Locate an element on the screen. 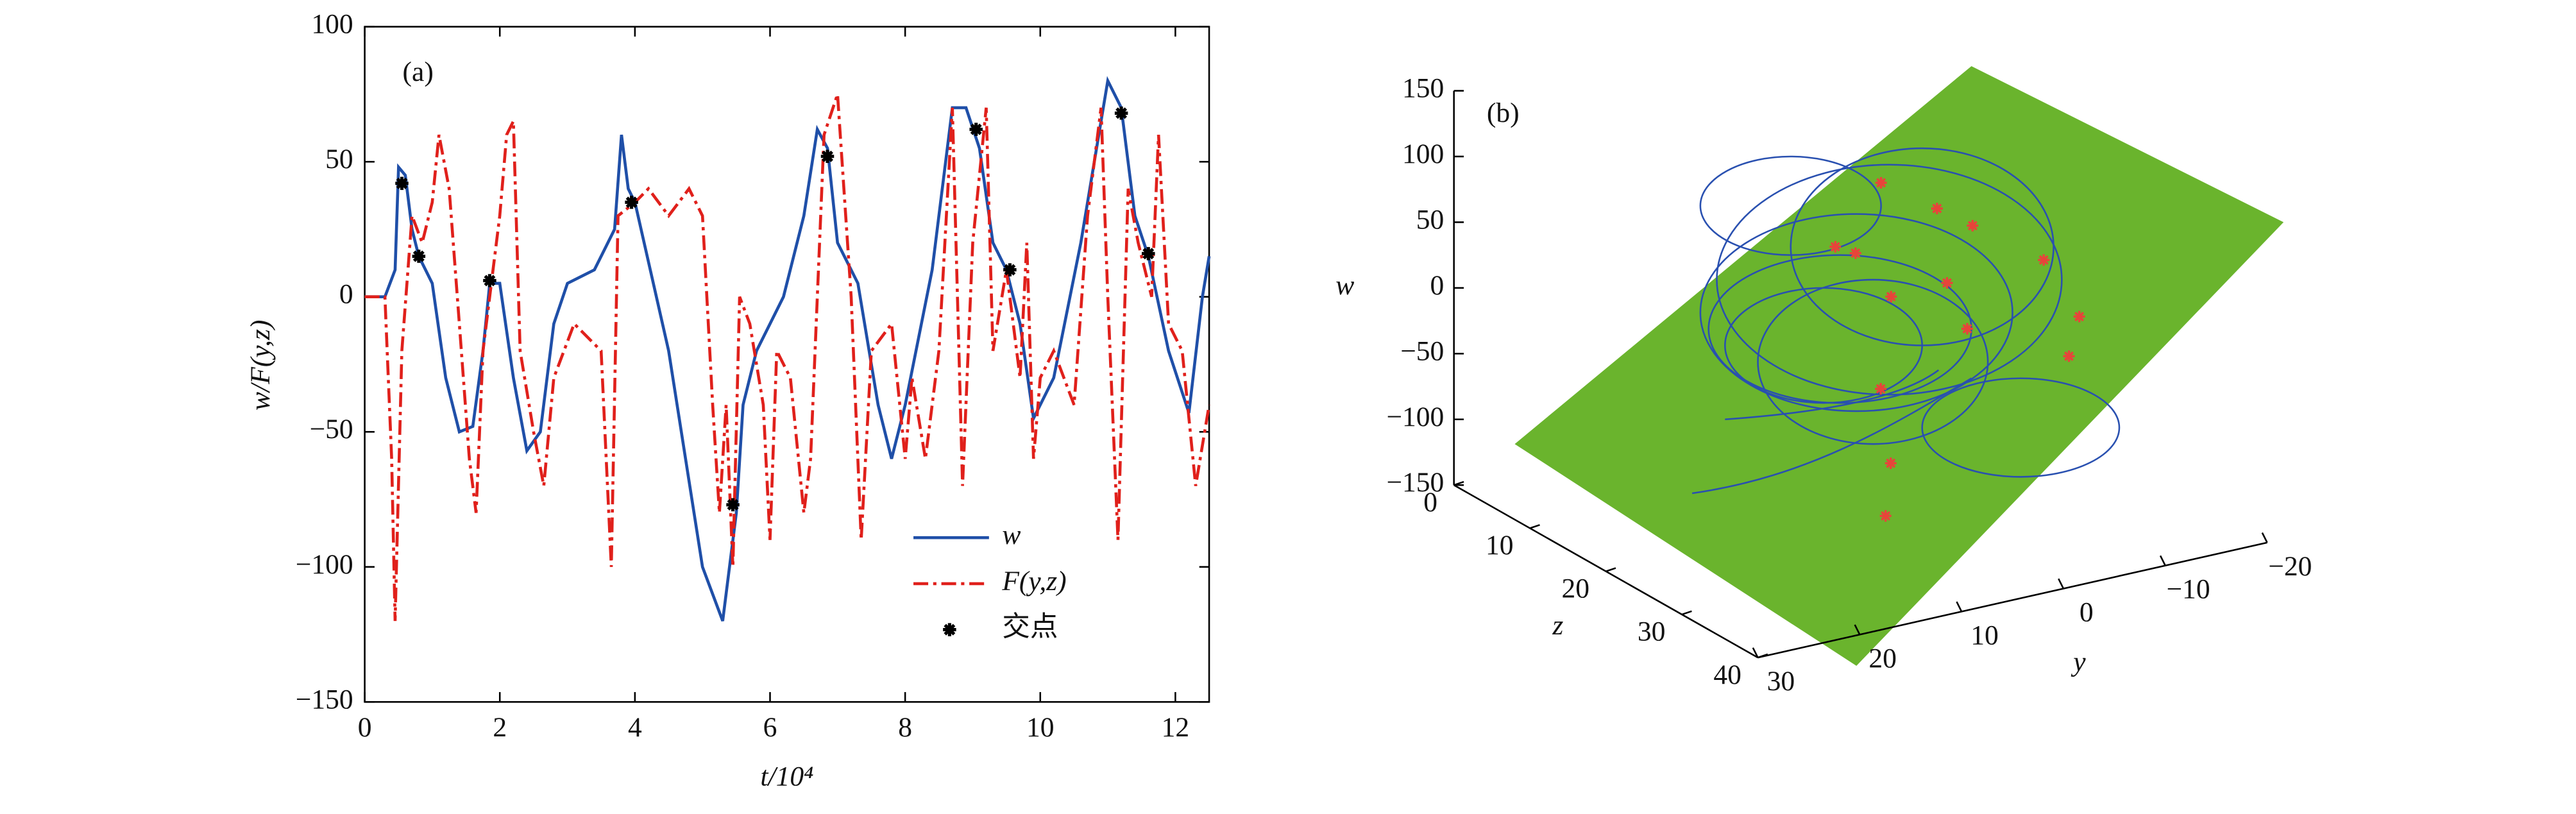  y-axis-label: w/F(y,z) is located at coordinates (260, 365).